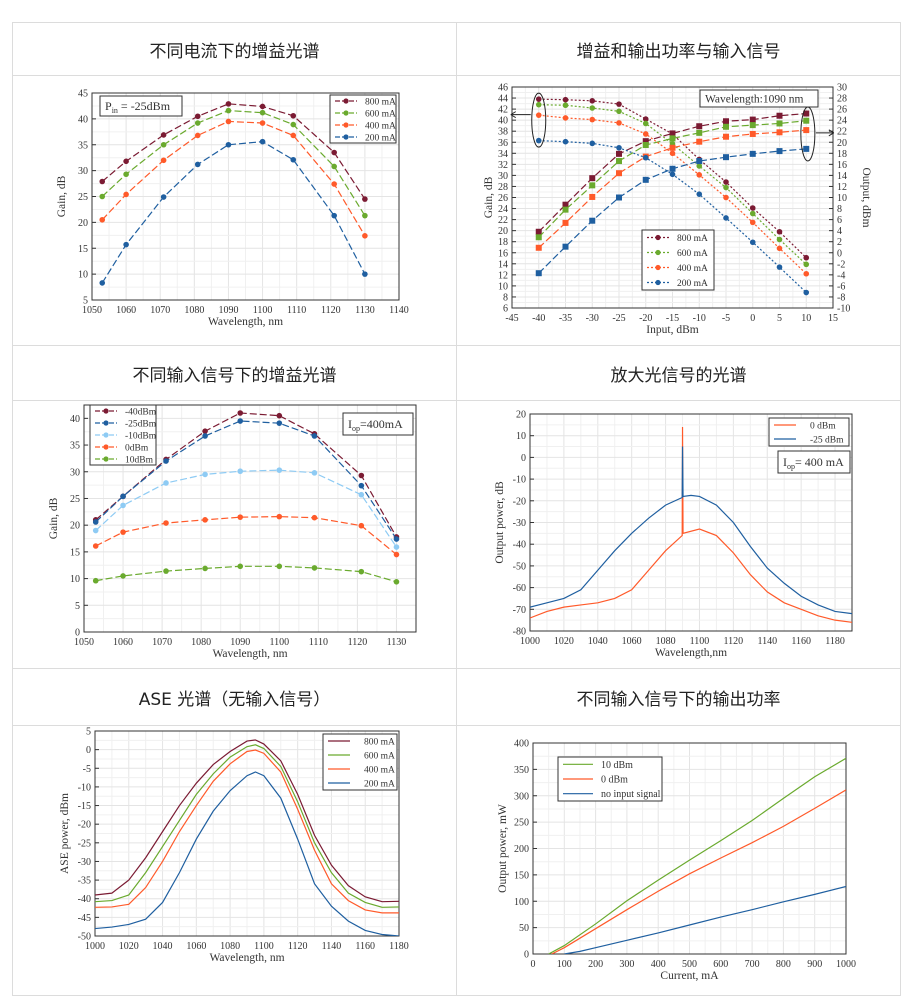 This screenshot has height=997, width=913. What do you see at coordinates (677, 239) in the screenshot?
I see `legend-item: 800 mA` at bounding box center [677, 239].